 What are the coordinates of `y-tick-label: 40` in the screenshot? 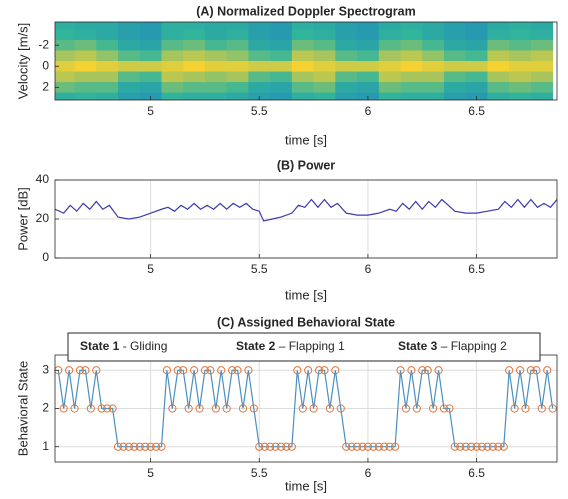 It's located at (43, 179).